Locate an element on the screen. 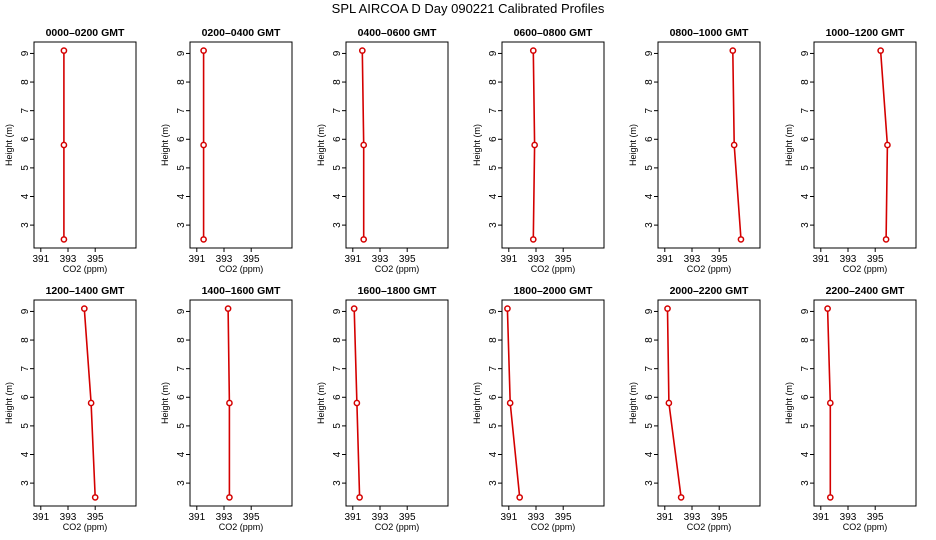  panel-title: 1400–1600 GMT is located at coordinates (241, 291).